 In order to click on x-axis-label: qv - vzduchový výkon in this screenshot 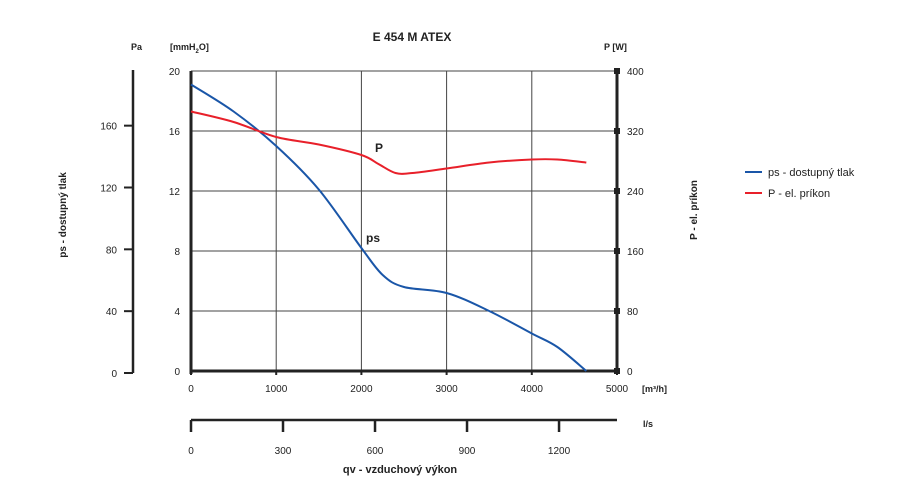, I will do `click(400, 470)`.